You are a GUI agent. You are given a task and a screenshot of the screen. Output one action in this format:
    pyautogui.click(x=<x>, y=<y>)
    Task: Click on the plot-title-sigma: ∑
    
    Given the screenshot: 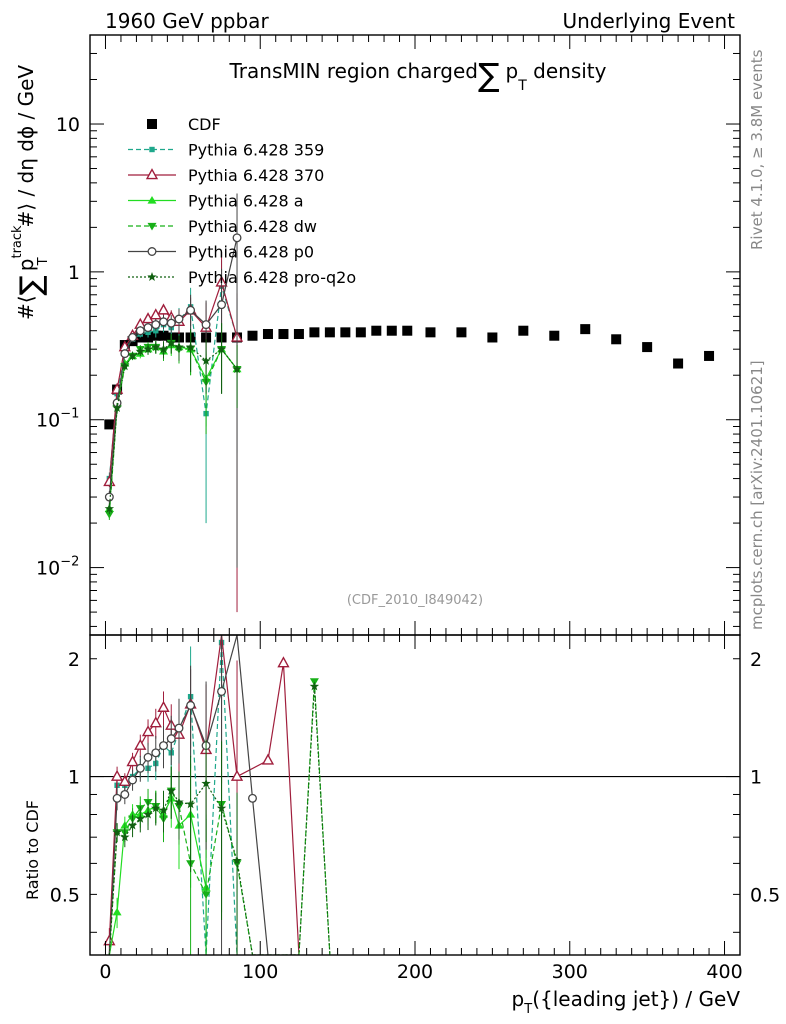 What is the action you would take?
    pyautogui.click(x=489, y=75)
    